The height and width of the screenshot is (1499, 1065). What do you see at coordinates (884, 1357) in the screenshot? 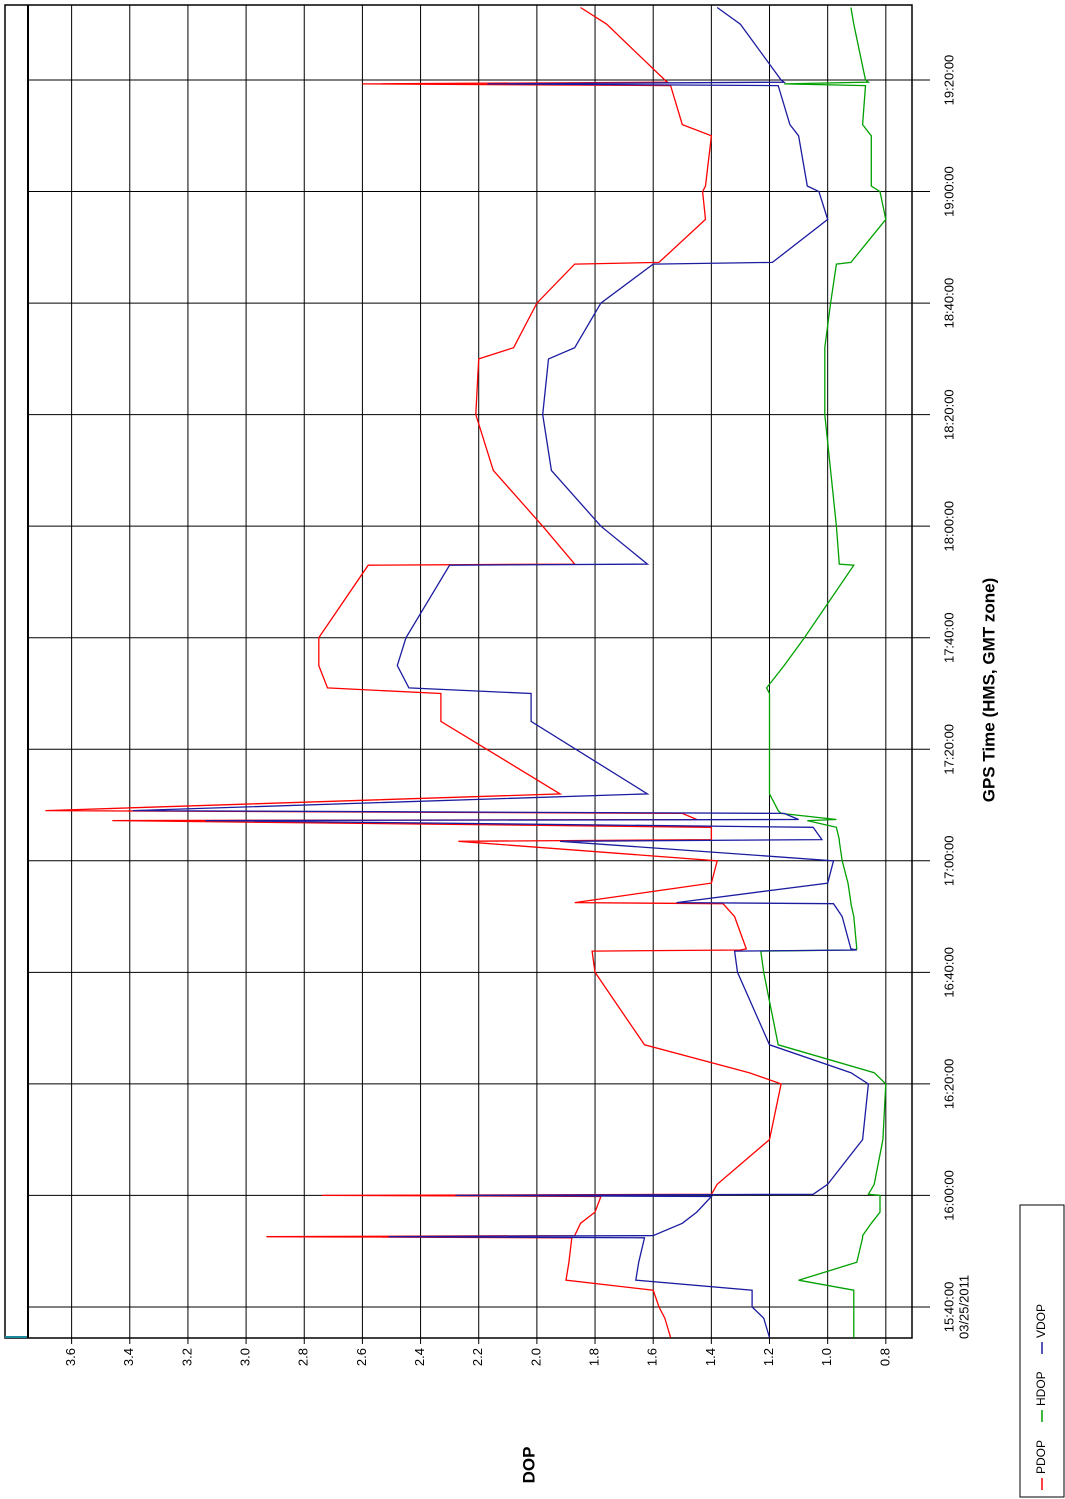
I see `y-tick-label: 0.8` at bounding box center [884, 1357].